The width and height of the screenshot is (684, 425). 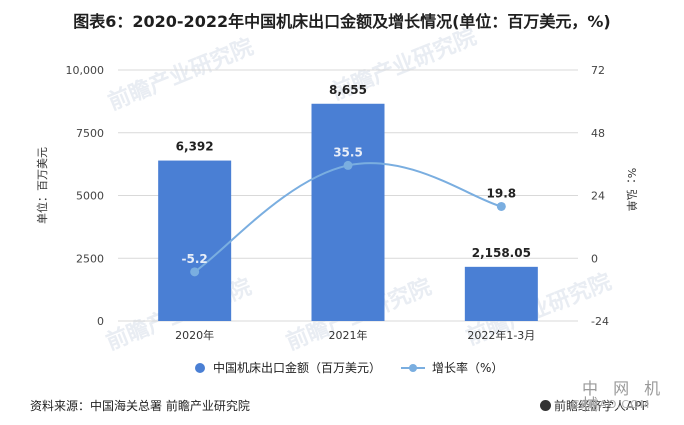 What do you see at coordinates (348, 90) in the screenshot?
I see `bar-value-label: 8,655` at bounding box center [348, 90].